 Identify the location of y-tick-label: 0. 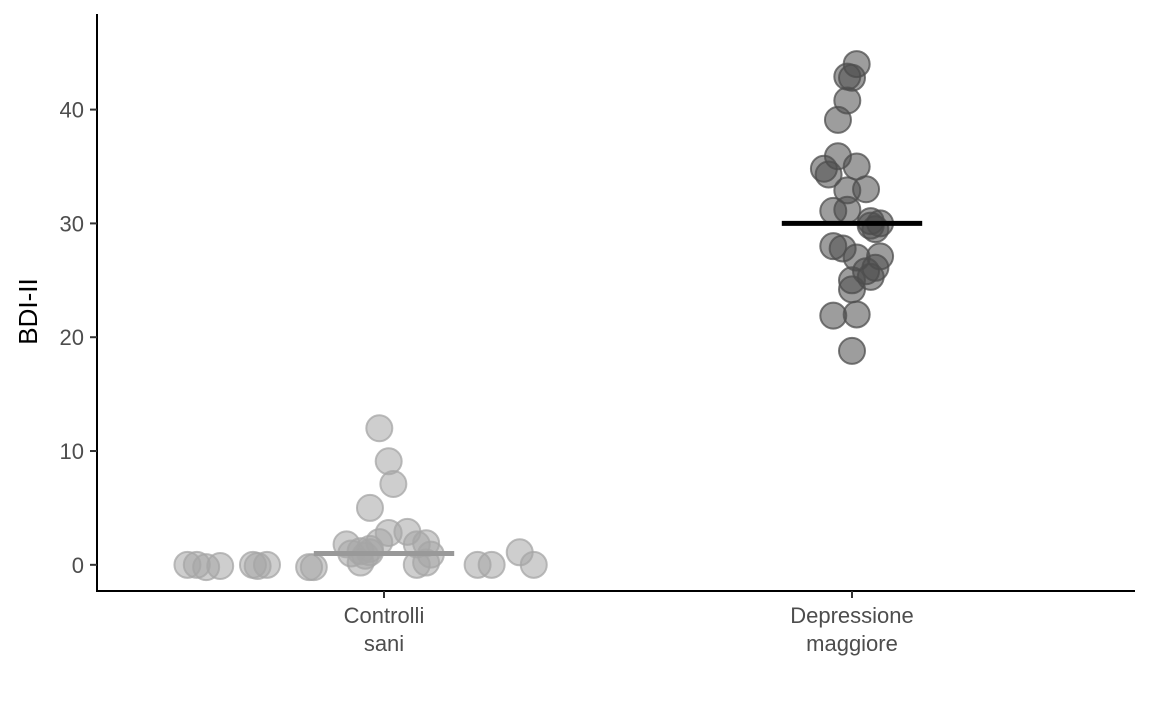
(78, 565).